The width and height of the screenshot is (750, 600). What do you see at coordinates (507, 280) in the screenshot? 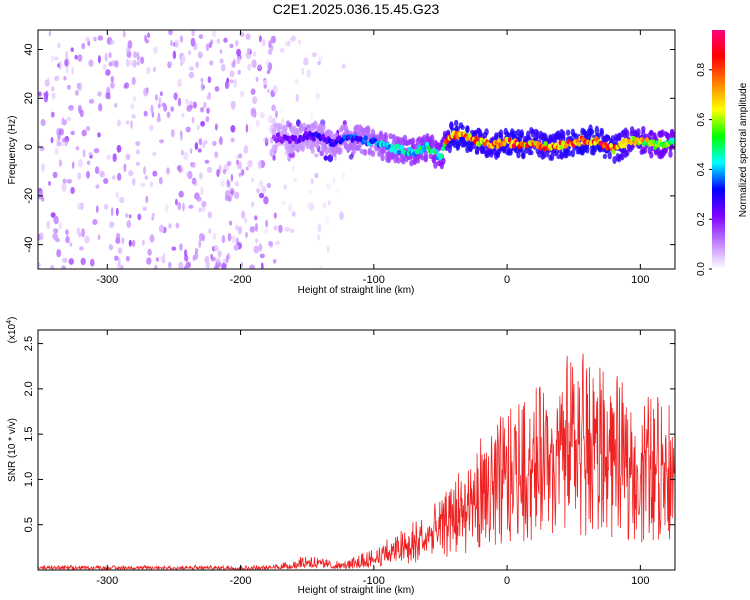
I see `x-tick-label: 0` at bounding box center [507, 280].